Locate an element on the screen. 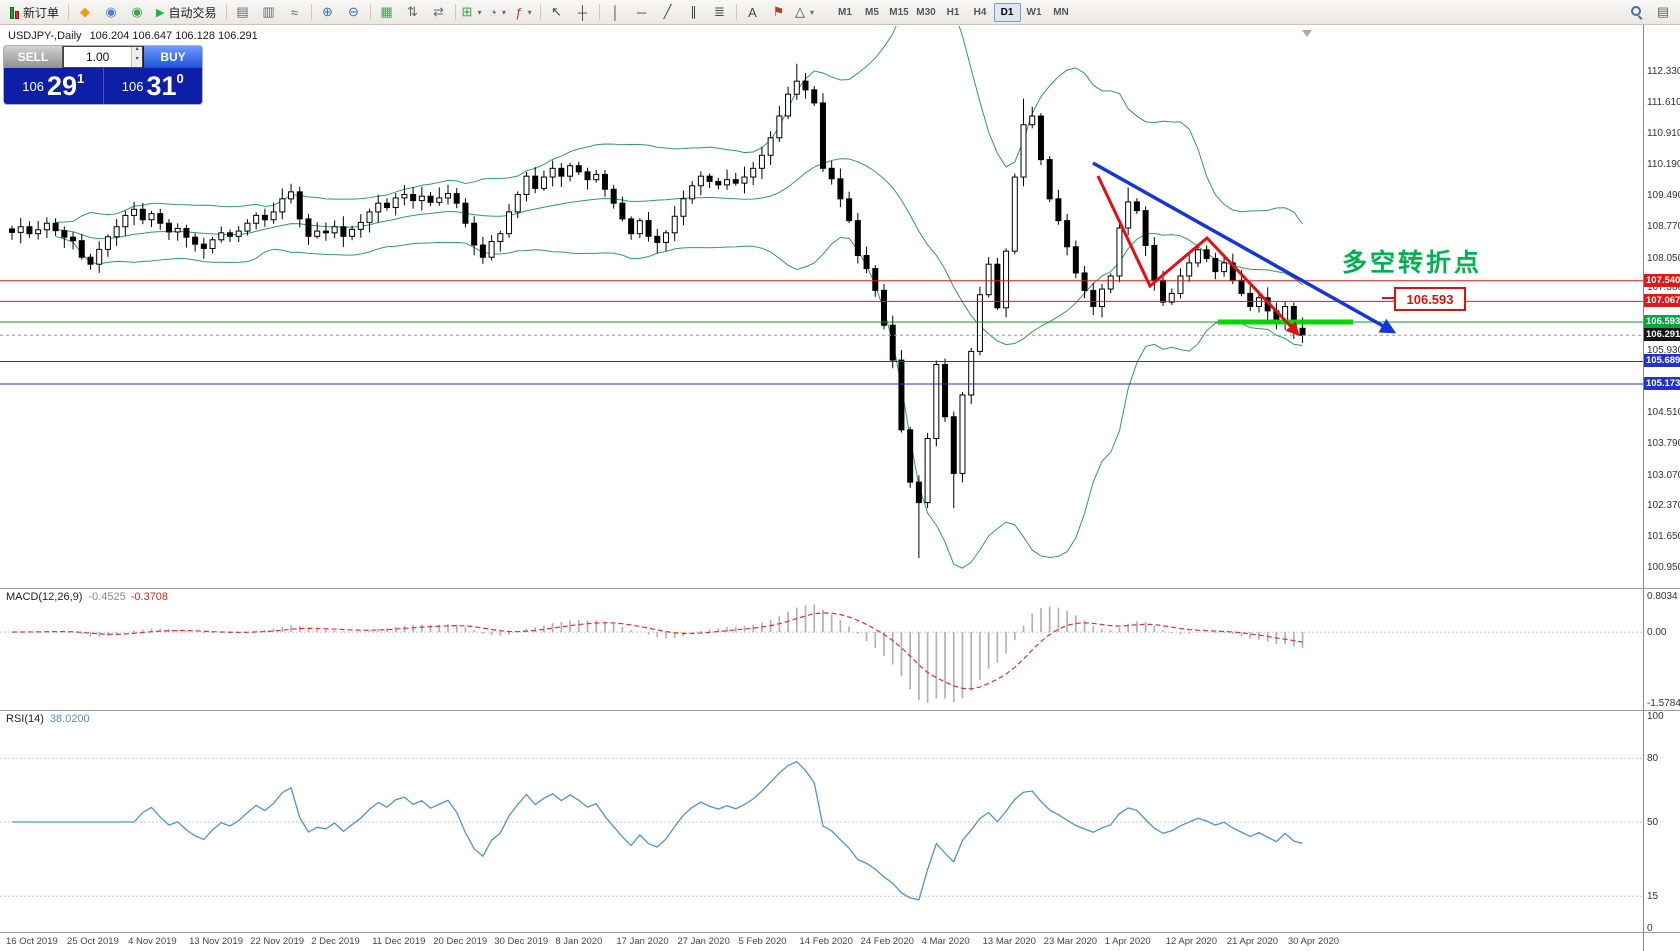 This screenshot has height=951, width=1680. toolbar-tools-group: ▤ ▥ ≈ ⊕ ⊖ ▦ ⇅ ⇄ ⊞ ▾ ◔ ▾ ƒ ▾ ↖ ┼ │ ─ ╱ ∥ ≣ A ⚑ △ ▾ is located at coordinates (524, 12).